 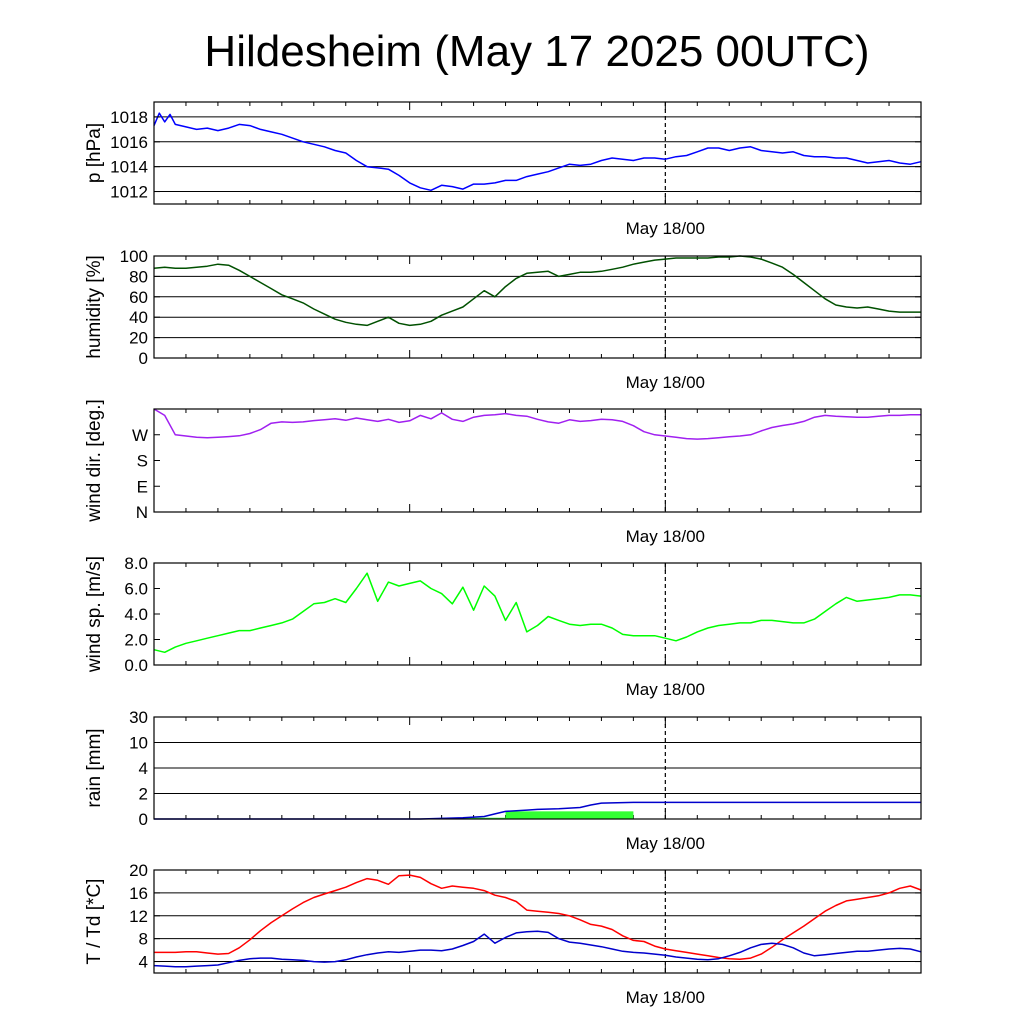 What do you see at coordinates (142, 512) in the screenshot?
I see `y-tick-label: N` at bounding box center [142, 512].